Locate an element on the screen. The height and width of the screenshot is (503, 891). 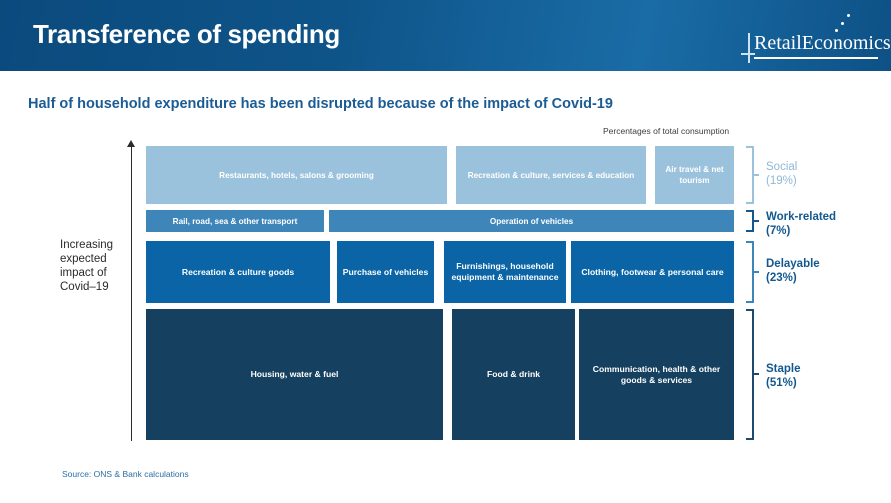
category-name: Social is located at coordinates (782, 167).